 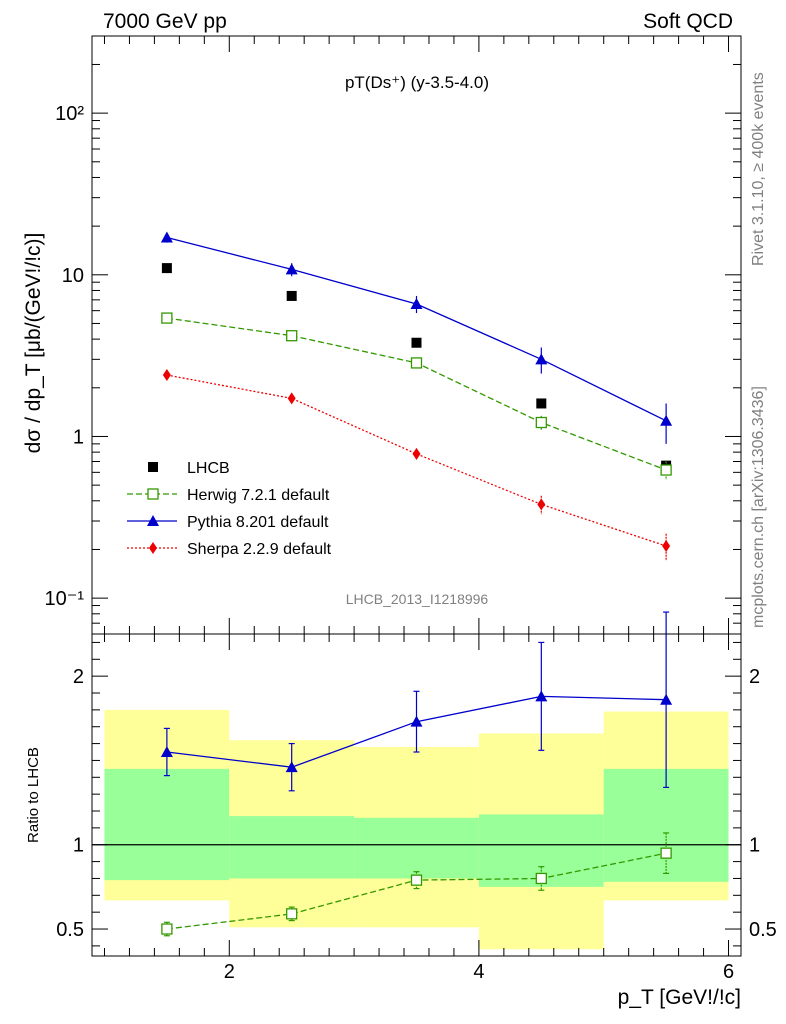 I want to click on y-tick-label: 10⁻¹, so click(x=65, y=599).